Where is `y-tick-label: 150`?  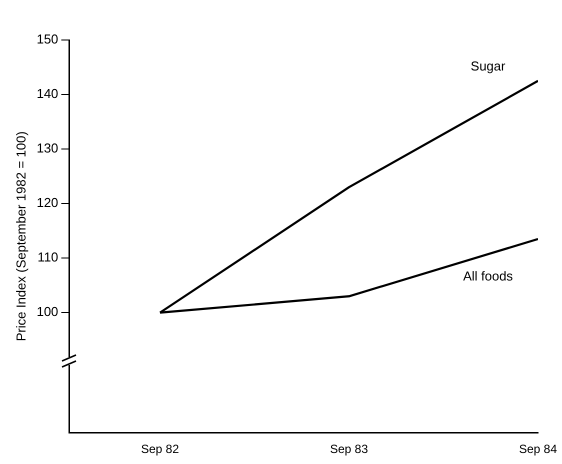
y-tick-label: 150 is located at coordinates (47, 39).